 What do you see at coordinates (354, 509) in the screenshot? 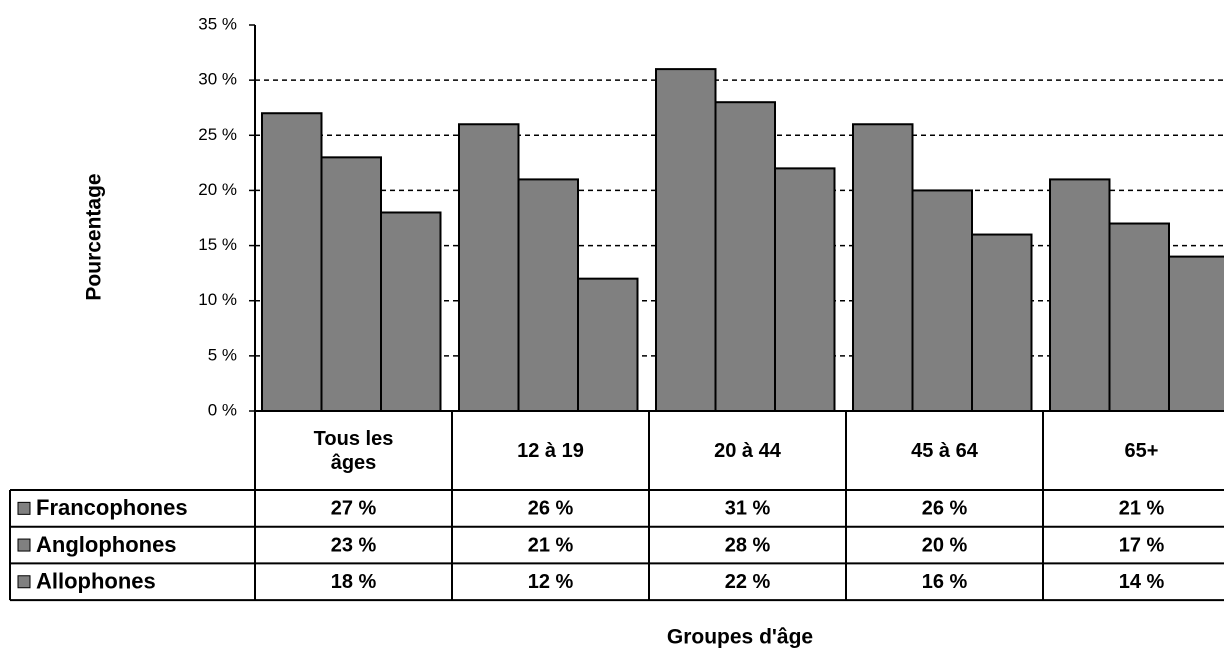
I see `data-label: 27 %` at bounding box center [354, 509].